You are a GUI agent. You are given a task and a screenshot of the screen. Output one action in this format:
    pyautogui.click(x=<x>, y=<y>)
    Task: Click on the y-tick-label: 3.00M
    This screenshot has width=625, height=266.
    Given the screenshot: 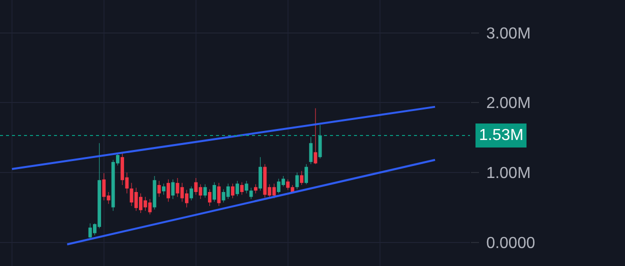 What is the action you would take?
    pyautogui.click(x=508, y=33)
    